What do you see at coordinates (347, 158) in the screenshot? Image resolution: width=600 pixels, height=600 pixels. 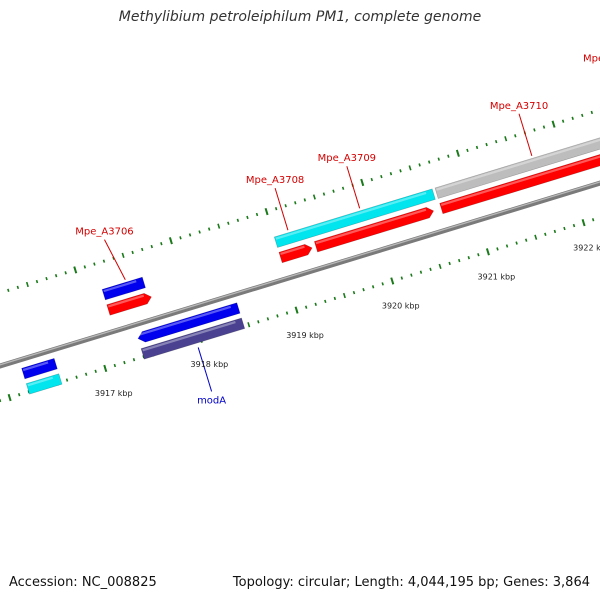 I see `gene-label: Mpe_A3709` at bounding box center [347, 158].